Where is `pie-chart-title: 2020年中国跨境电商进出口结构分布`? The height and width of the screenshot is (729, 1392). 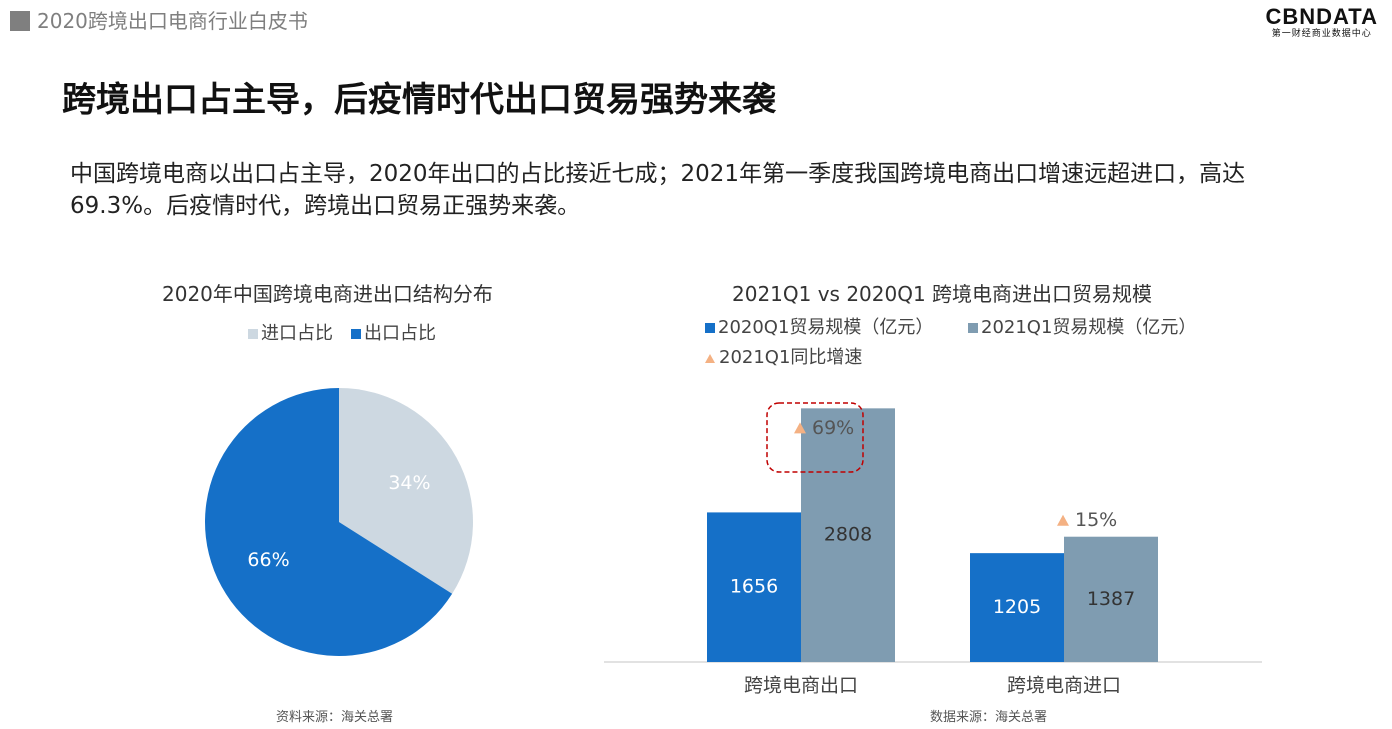
pie-chart-title: 2020年中国跨境电商进出口结构分布 is located at coordinates (327, 294).